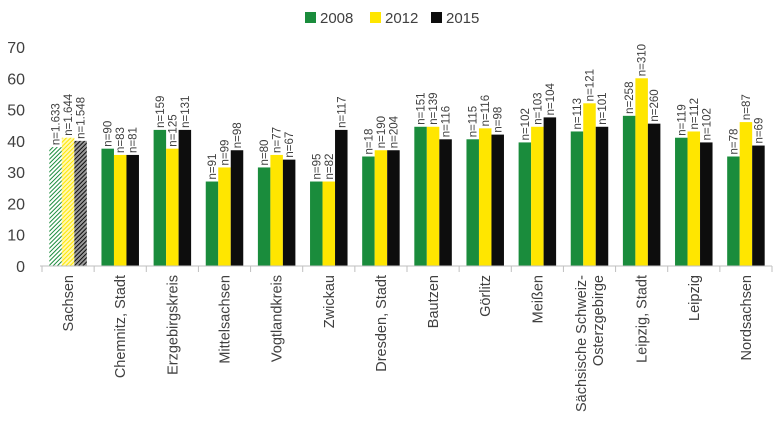 This screenshot has height=425, width=779. What do you see at coordinates (69, 303) in the screenshot?
I see `x-category-label: Sachsen` at bounding box center [69, 303].